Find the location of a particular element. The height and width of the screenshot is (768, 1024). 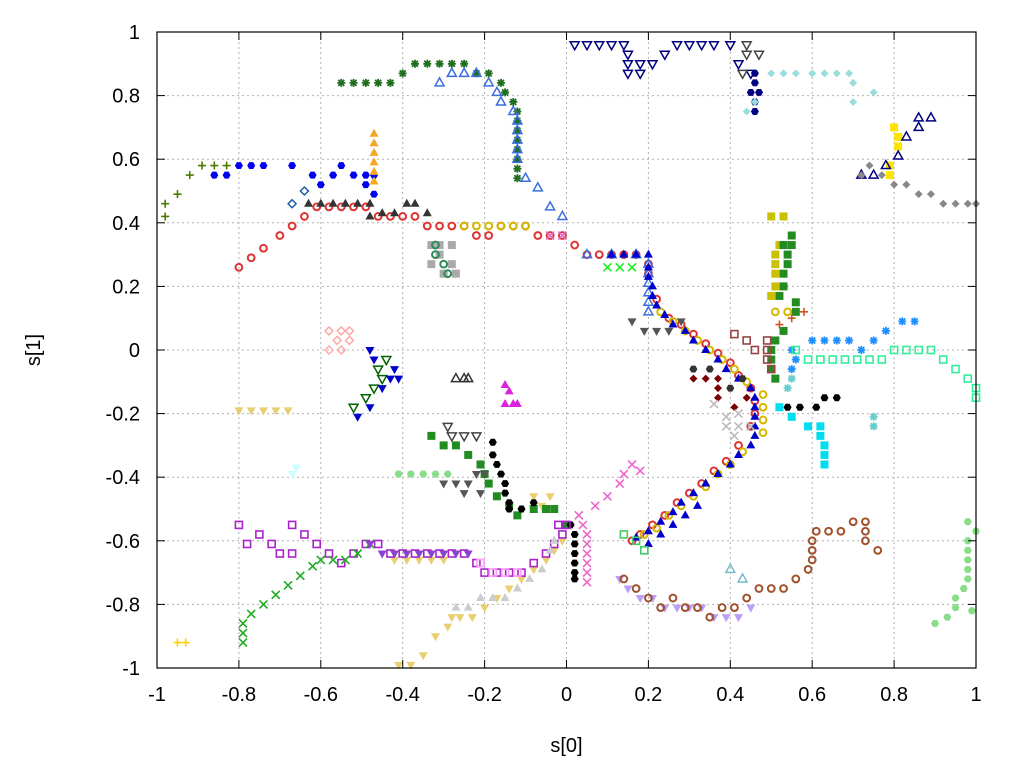

x-tick-label: -1 is located at coordinates (157, 695).